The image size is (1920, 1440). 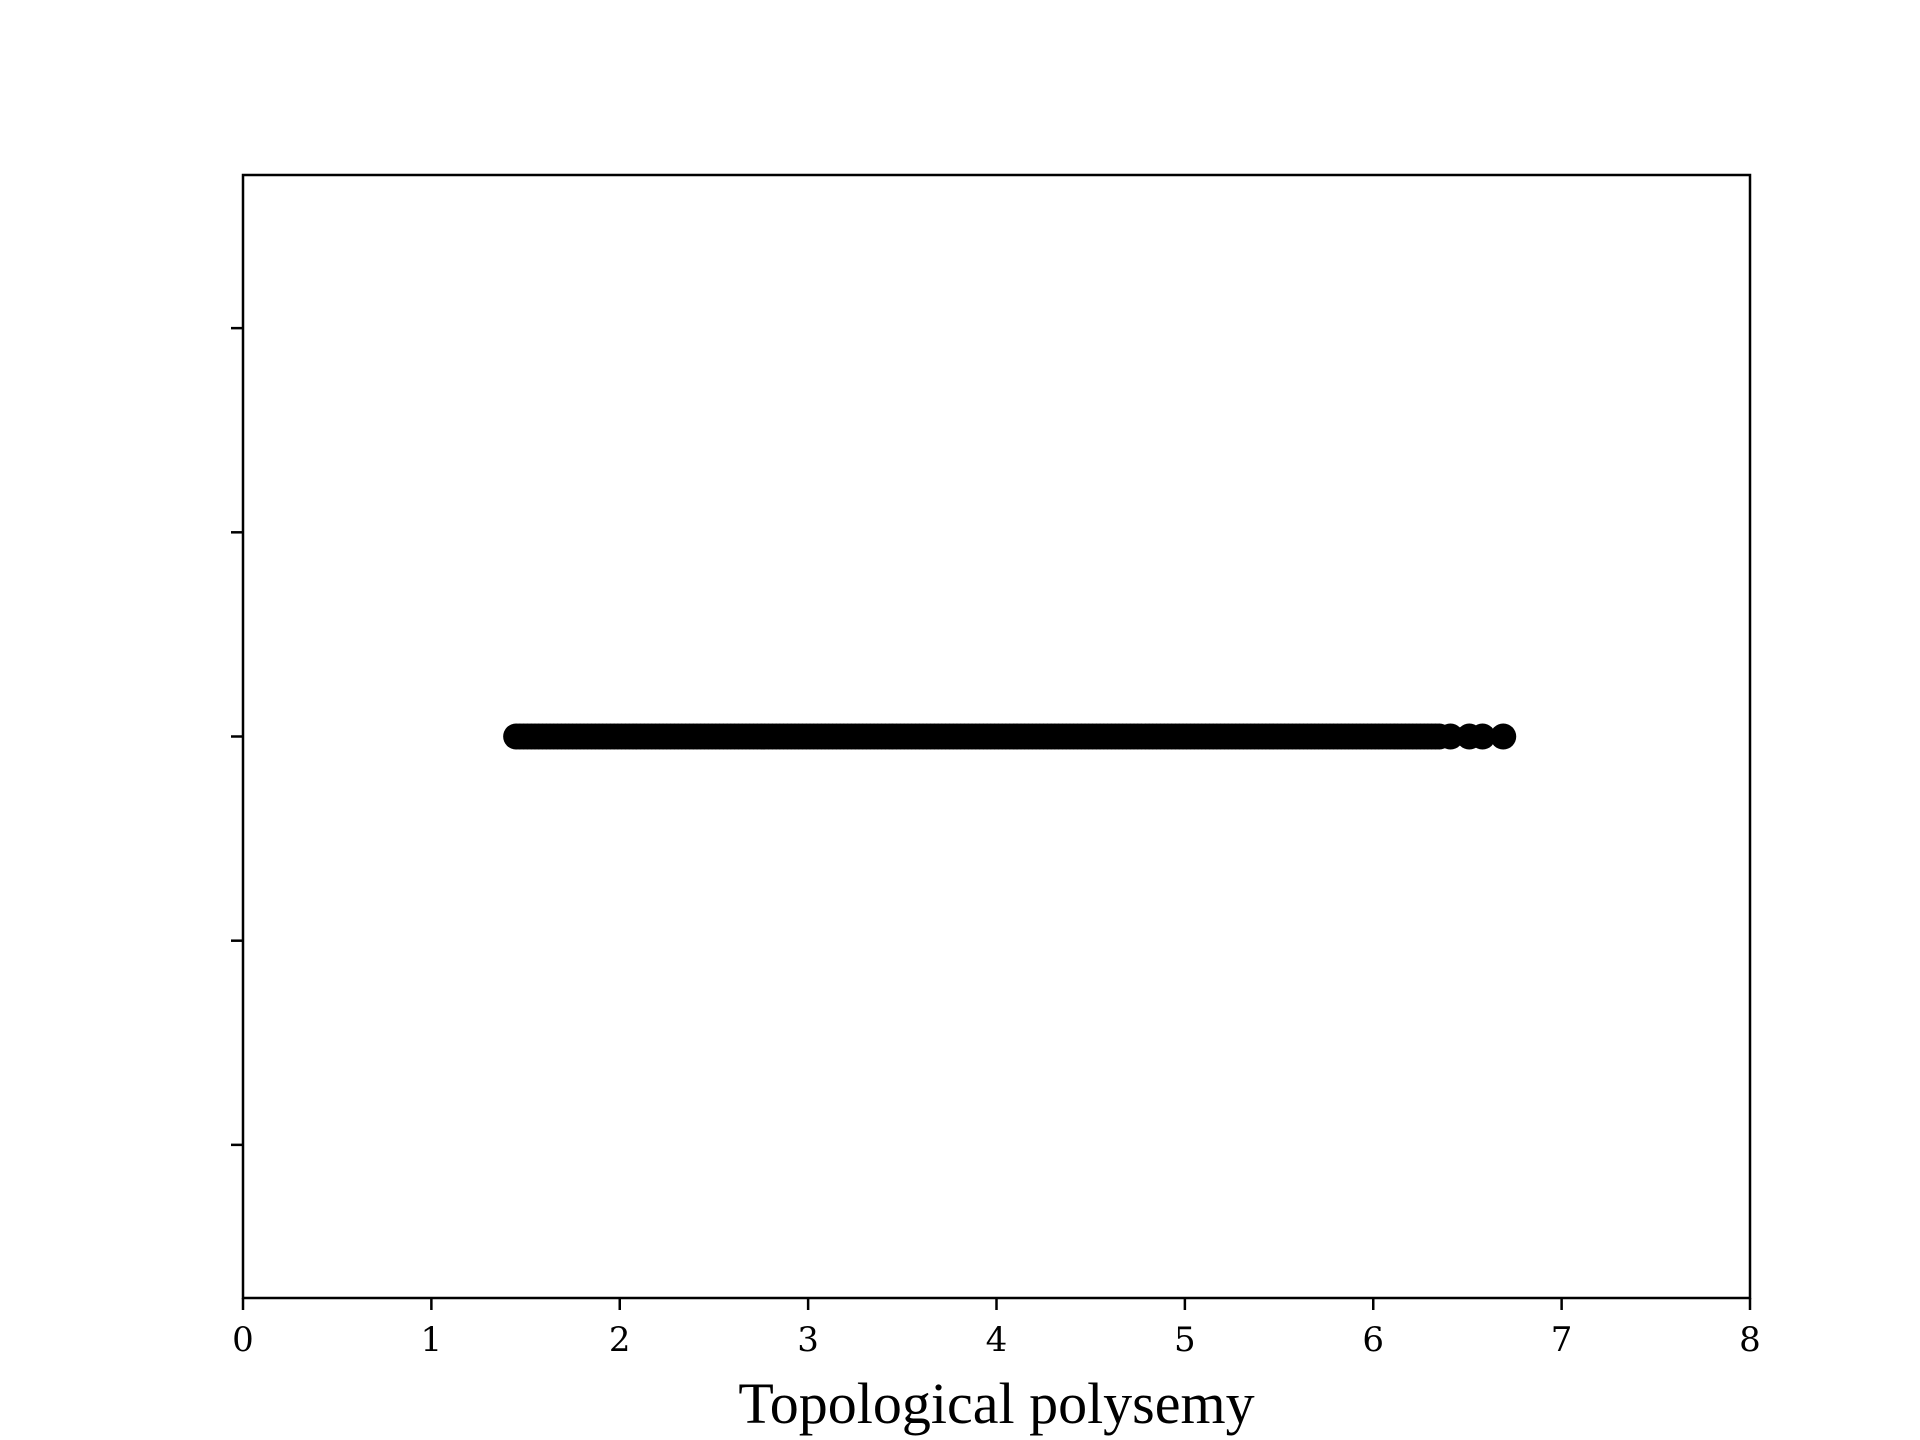 What do you see at coordinates (996, 1403) in the screenshot?
I see `x-axis-title: Topological polysemy` at bounding box center [996, 1403].